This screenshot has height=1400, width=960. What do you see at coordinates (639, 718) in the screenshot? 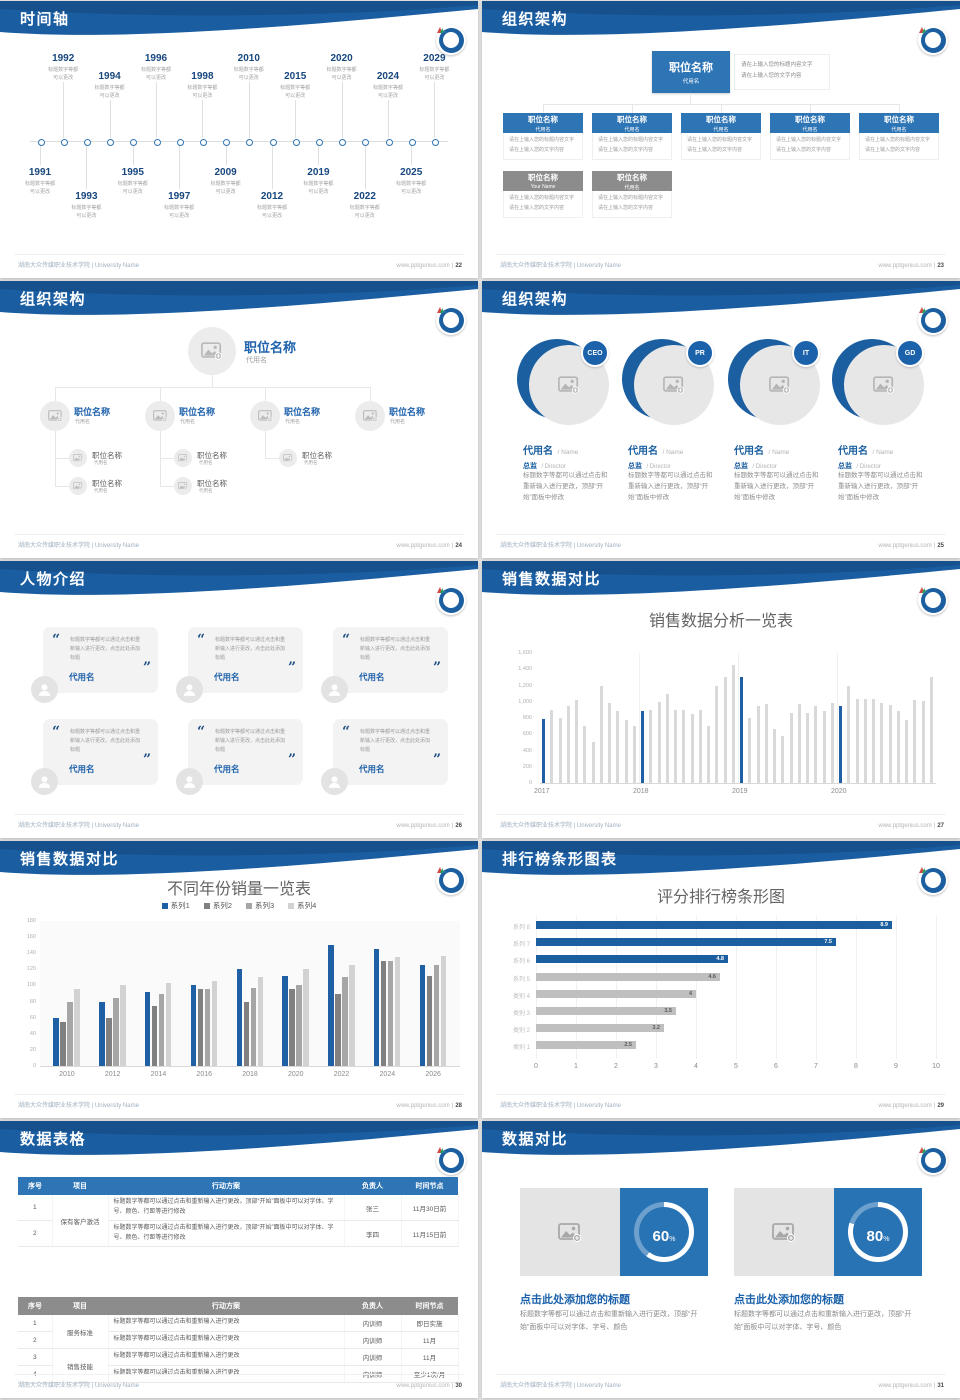
I see `gridline-vertical` at bounding box center [639, 718].